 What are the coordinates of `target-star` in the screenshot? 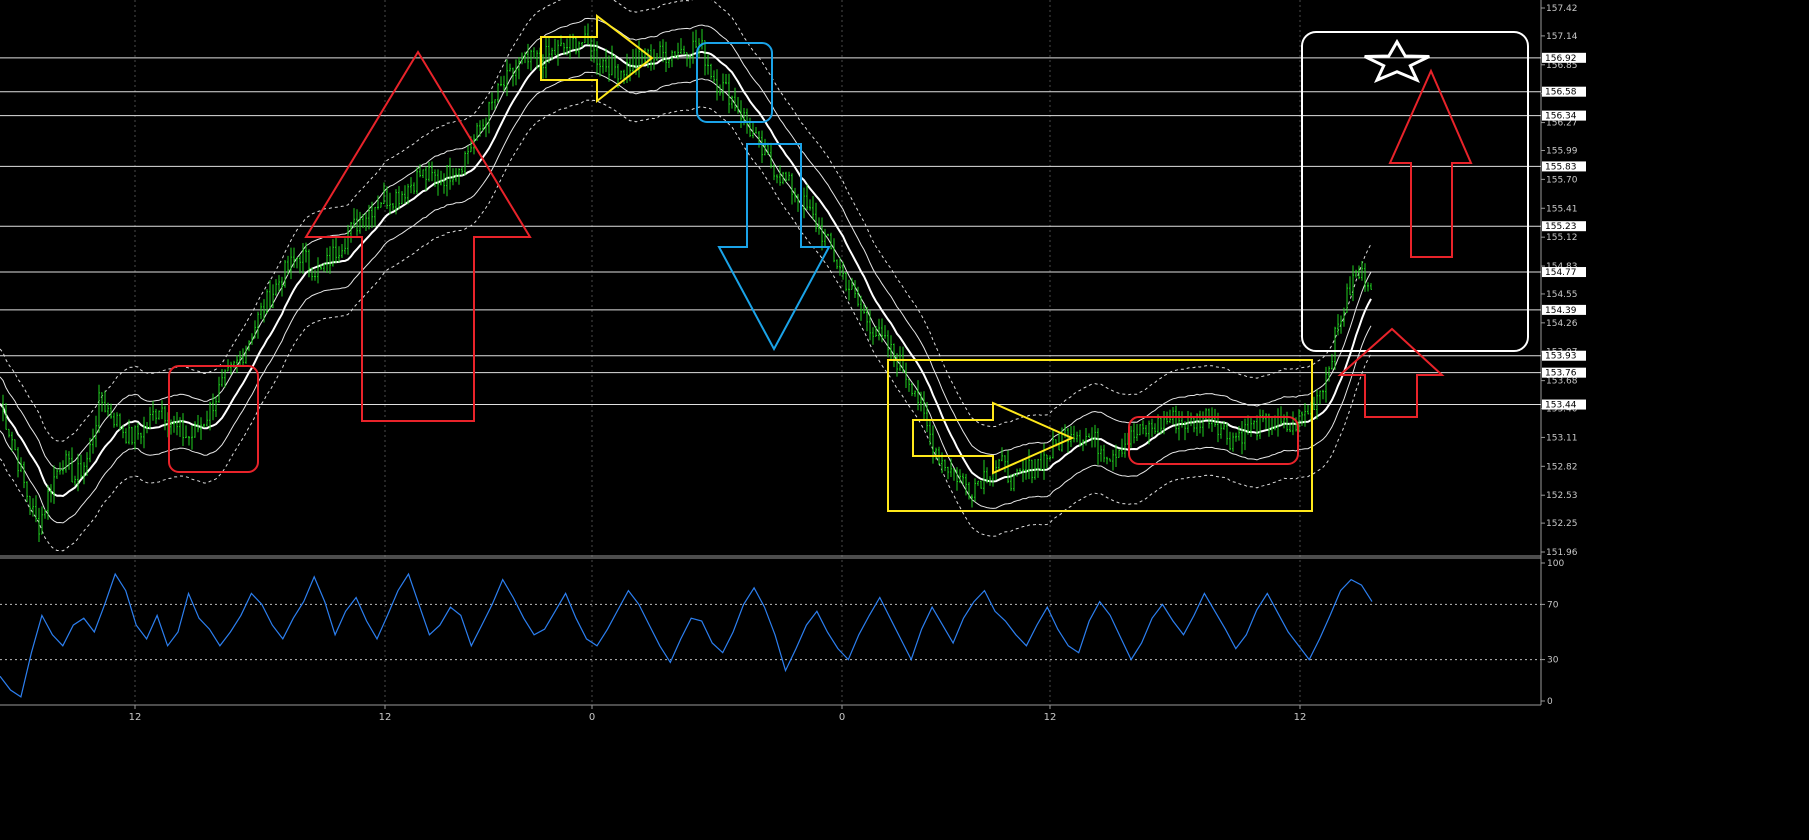 It's located at (1397, 60).